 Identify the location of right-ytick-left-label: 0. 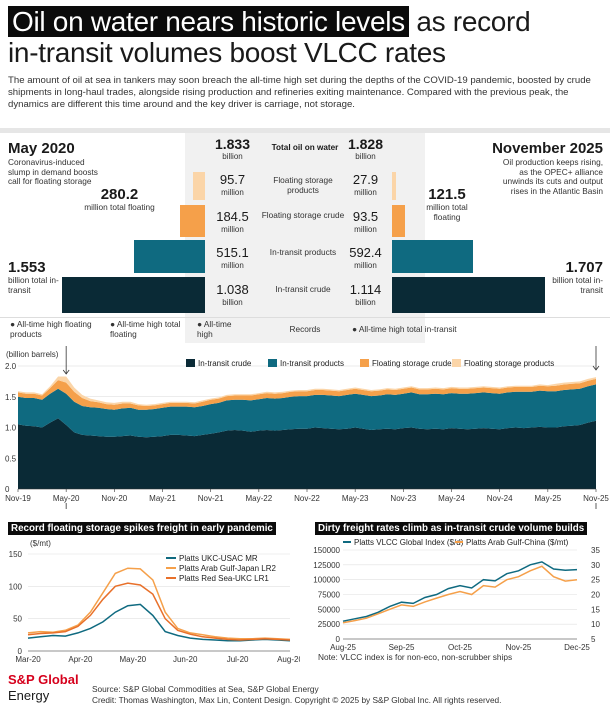
(338, 639).